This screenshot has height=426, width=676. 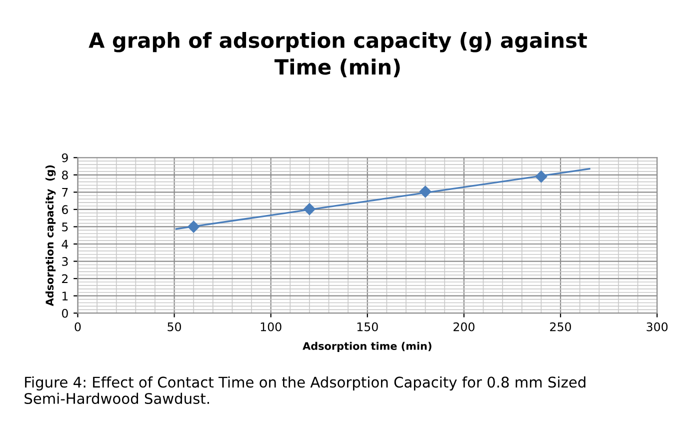 What do you see at coordinates (367, 327) in the screenshot?
I see `x-tick-label: 150` at bounding box center [367, 327].